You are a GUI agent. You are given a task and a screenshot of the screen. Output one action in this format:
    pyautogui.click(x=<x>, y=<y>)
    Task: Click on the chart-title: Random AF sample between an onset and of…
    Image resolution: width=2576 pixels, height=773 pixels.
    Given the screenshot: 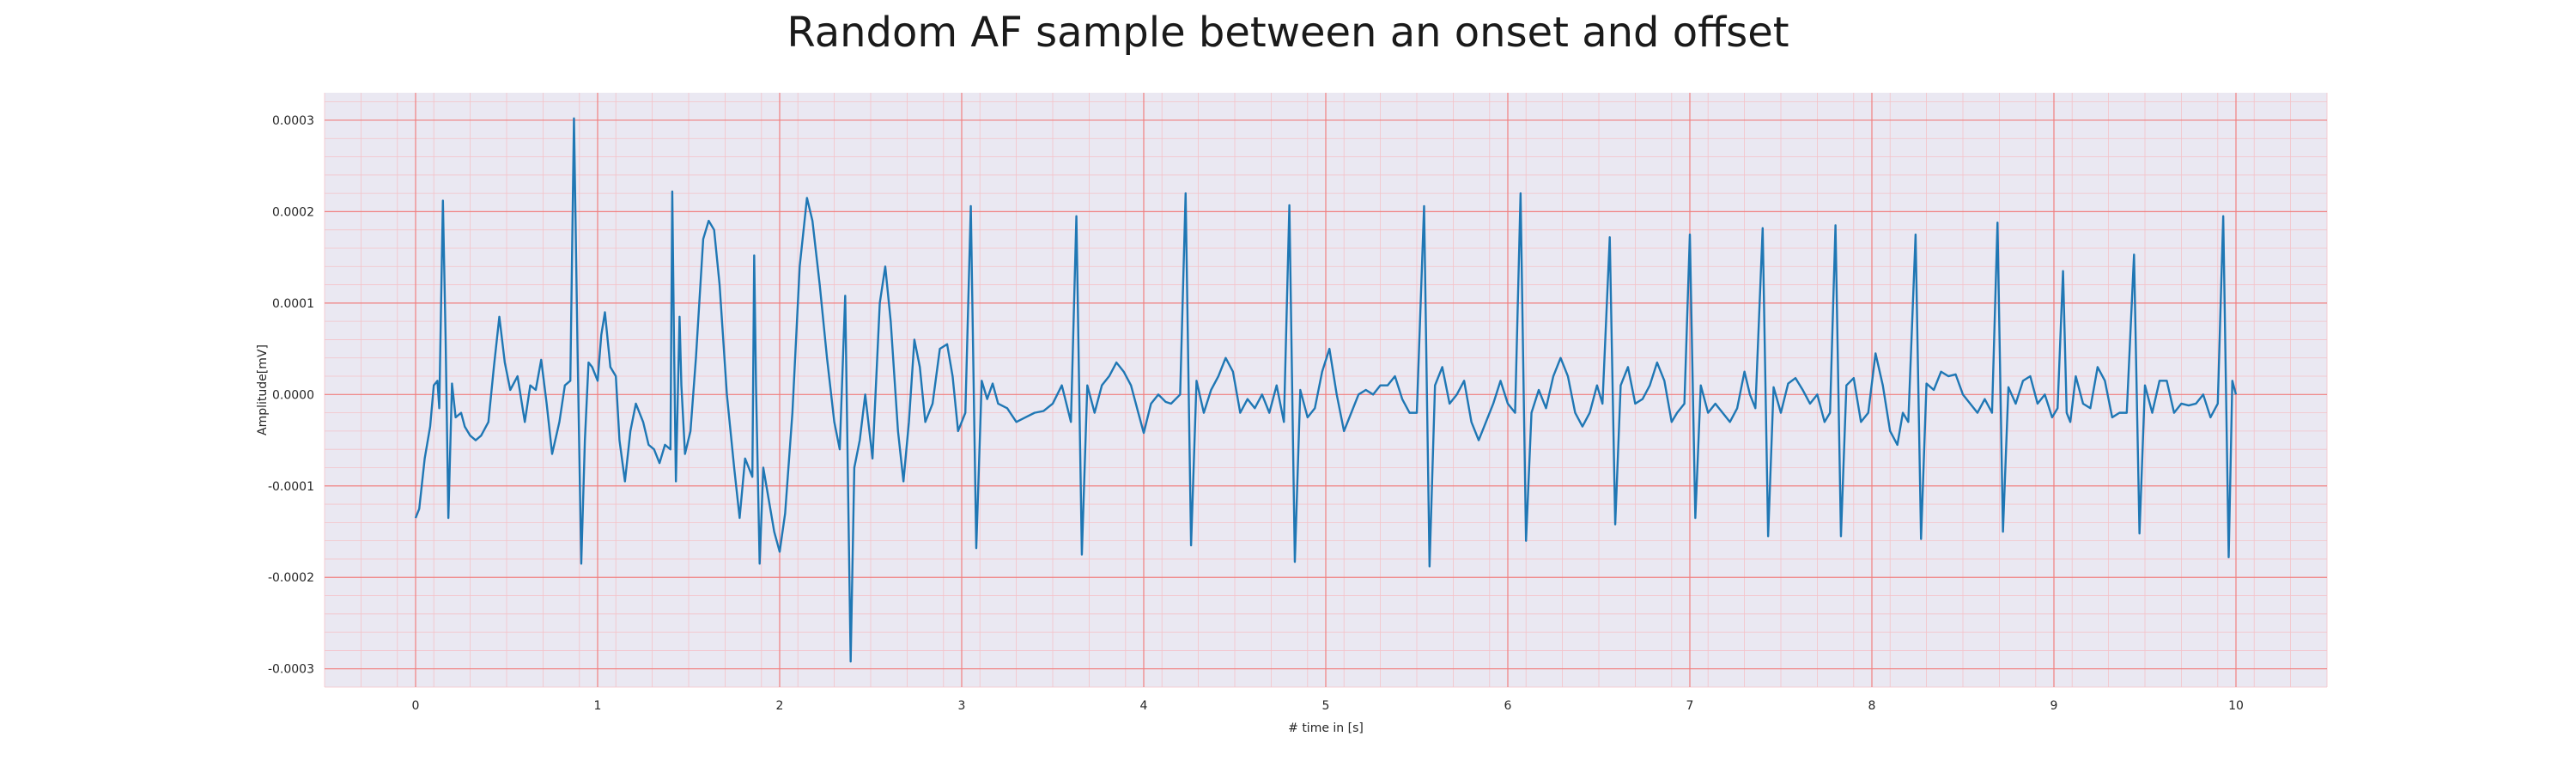 What is the action you would take?
    pyautogui.click(x=1288, y=33)
    